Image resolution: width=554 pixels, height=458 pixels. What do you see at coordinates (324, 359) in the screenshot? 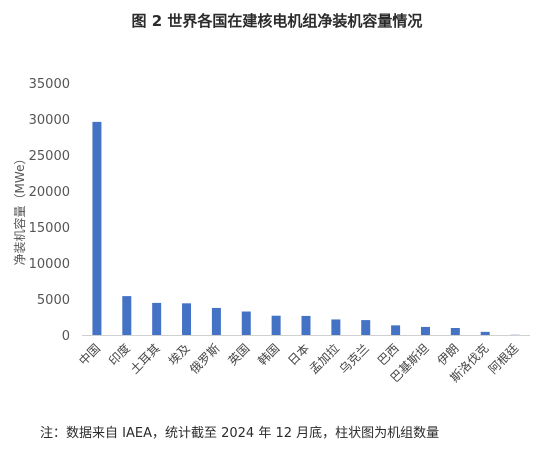
I see `x-tick-label: 孟加拉` at bounding box center [324, 359].